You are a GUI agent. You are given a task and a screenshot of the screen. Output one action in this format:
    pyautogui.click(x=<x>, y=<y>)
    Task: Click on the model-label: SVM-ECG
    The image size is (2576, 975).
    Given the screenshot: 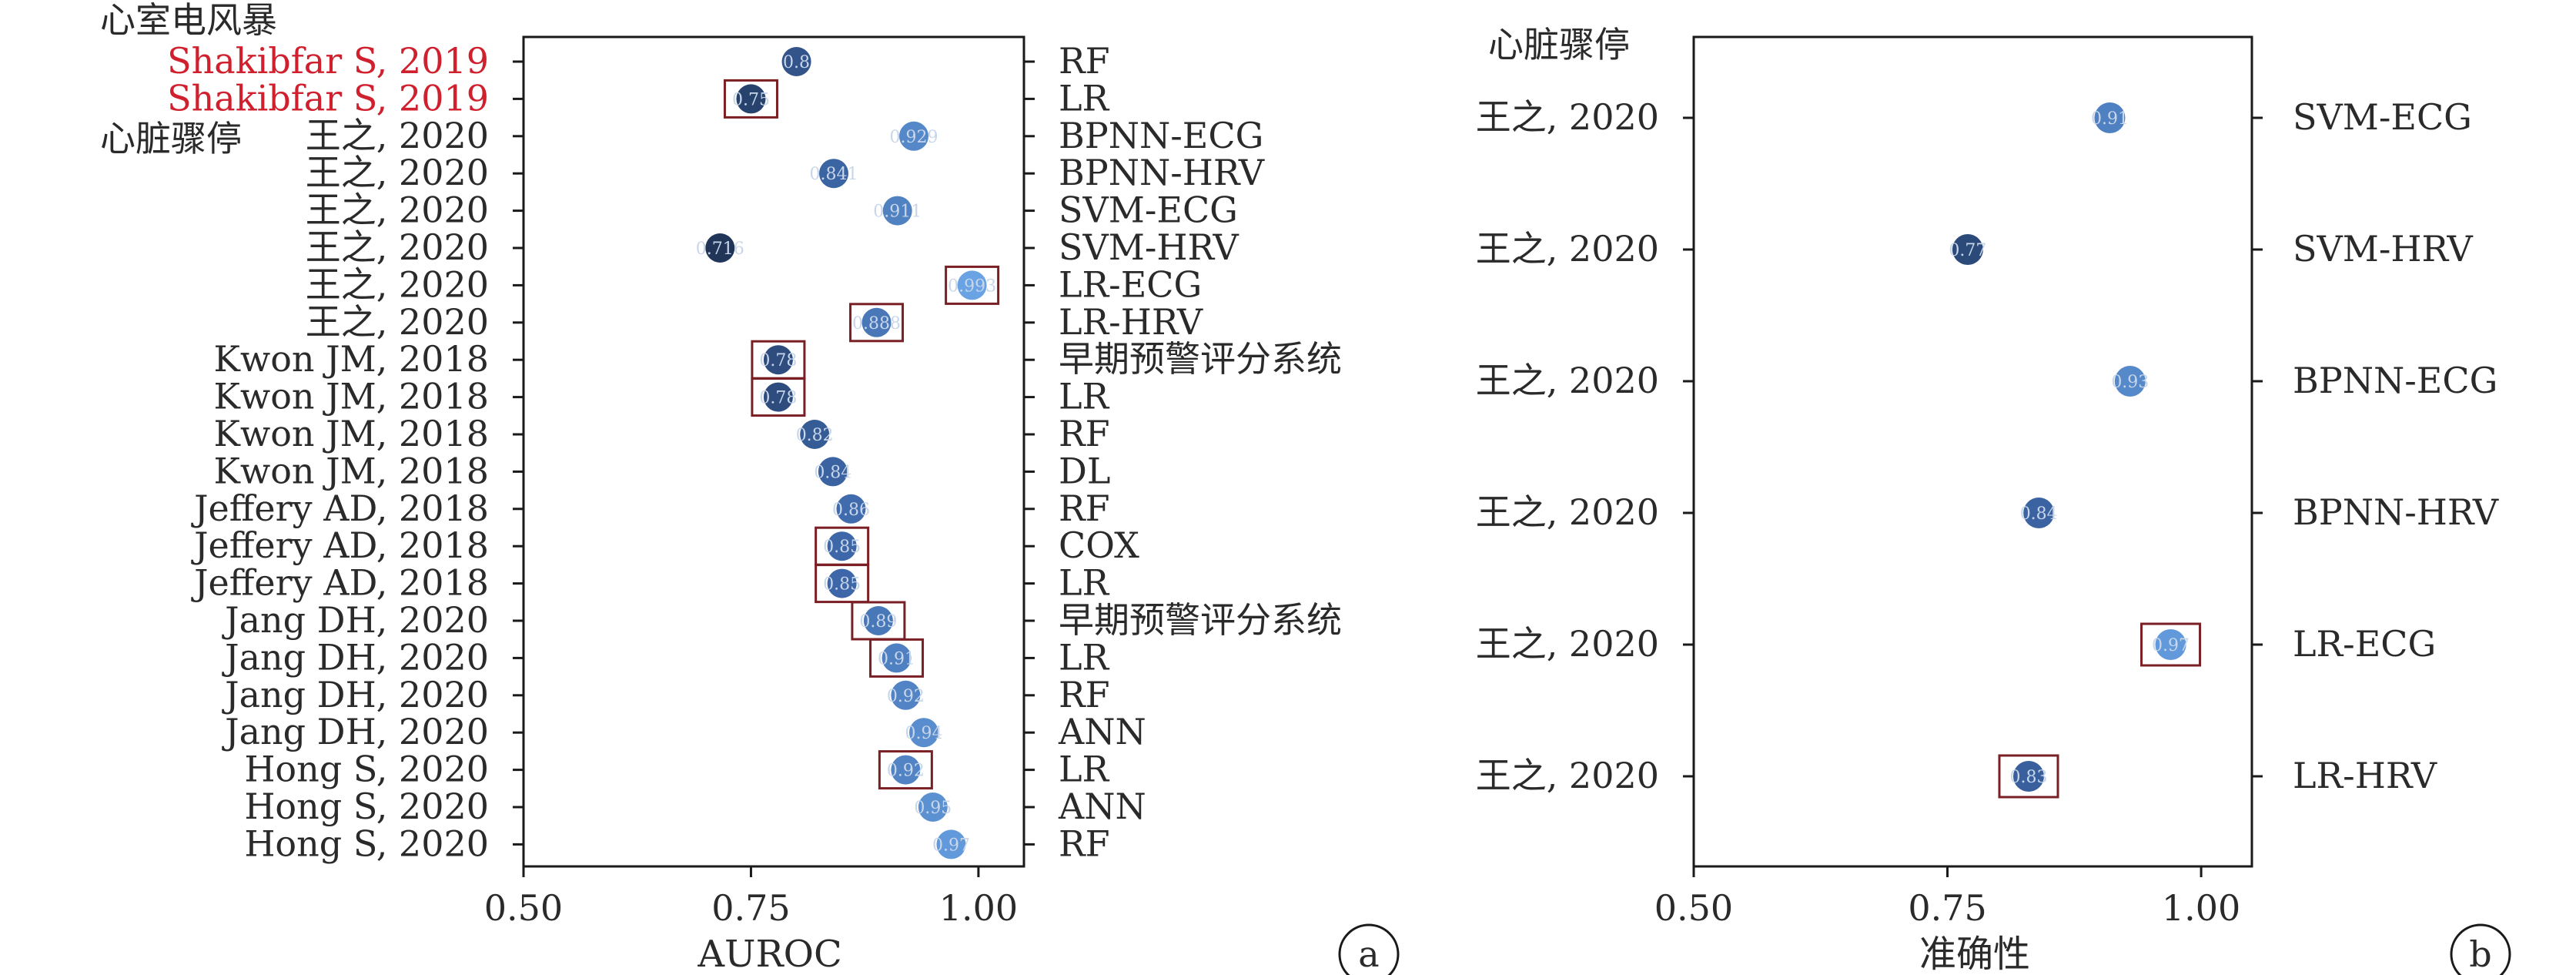 What is the action you would take?
    pyautogui.click(x=2383, y=117)
    